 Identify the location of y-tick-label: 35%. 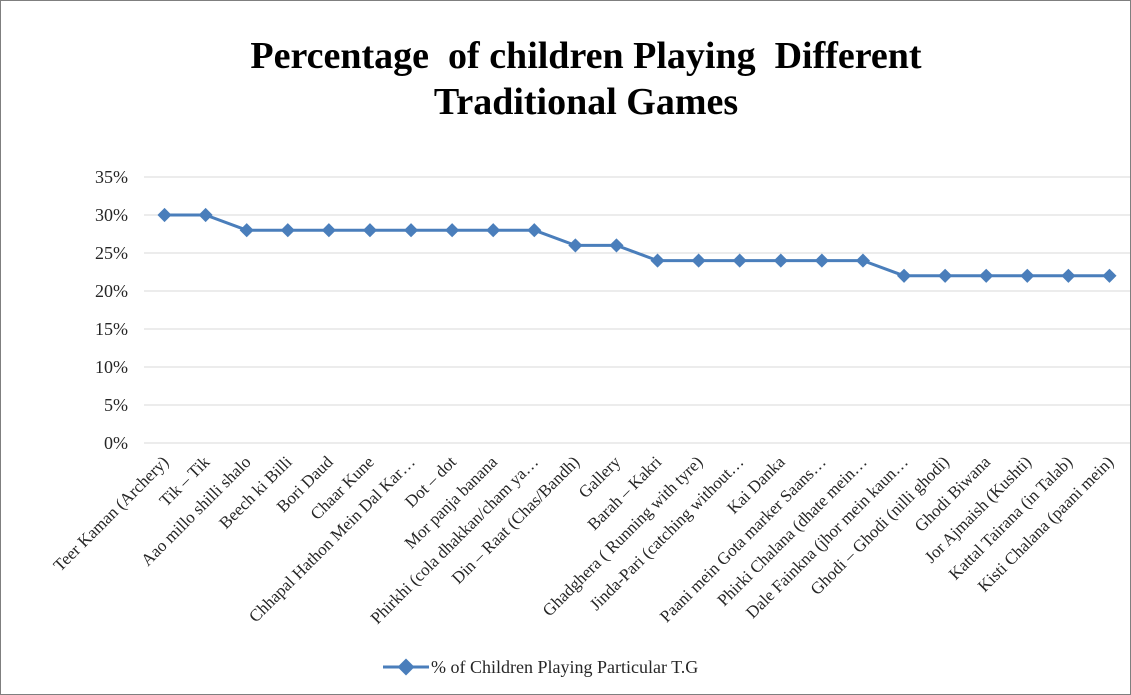
(111, 177).